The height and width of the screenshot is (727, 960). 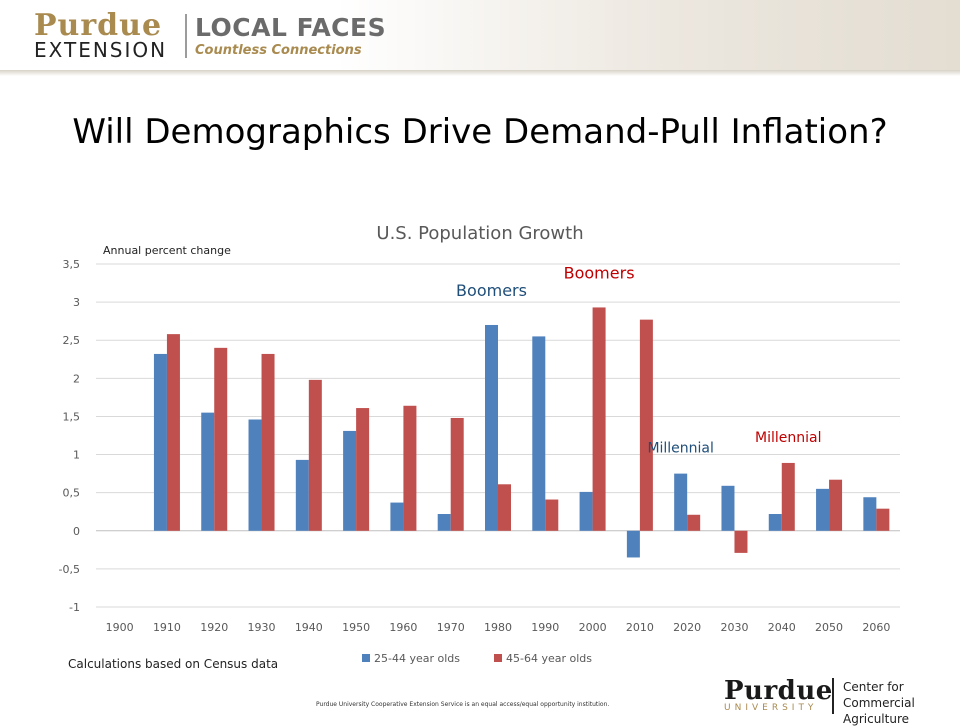 I want to click on x-tick-label: 1940, so click(x=309, y=627).